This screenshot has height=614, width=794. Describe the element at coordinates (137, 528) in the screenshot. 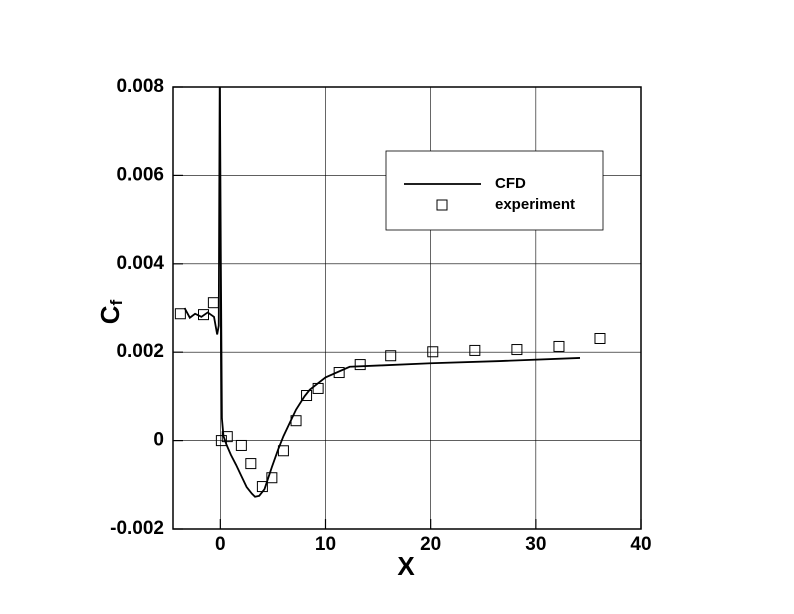

I see `y-tick-label: -0.002` at that location.